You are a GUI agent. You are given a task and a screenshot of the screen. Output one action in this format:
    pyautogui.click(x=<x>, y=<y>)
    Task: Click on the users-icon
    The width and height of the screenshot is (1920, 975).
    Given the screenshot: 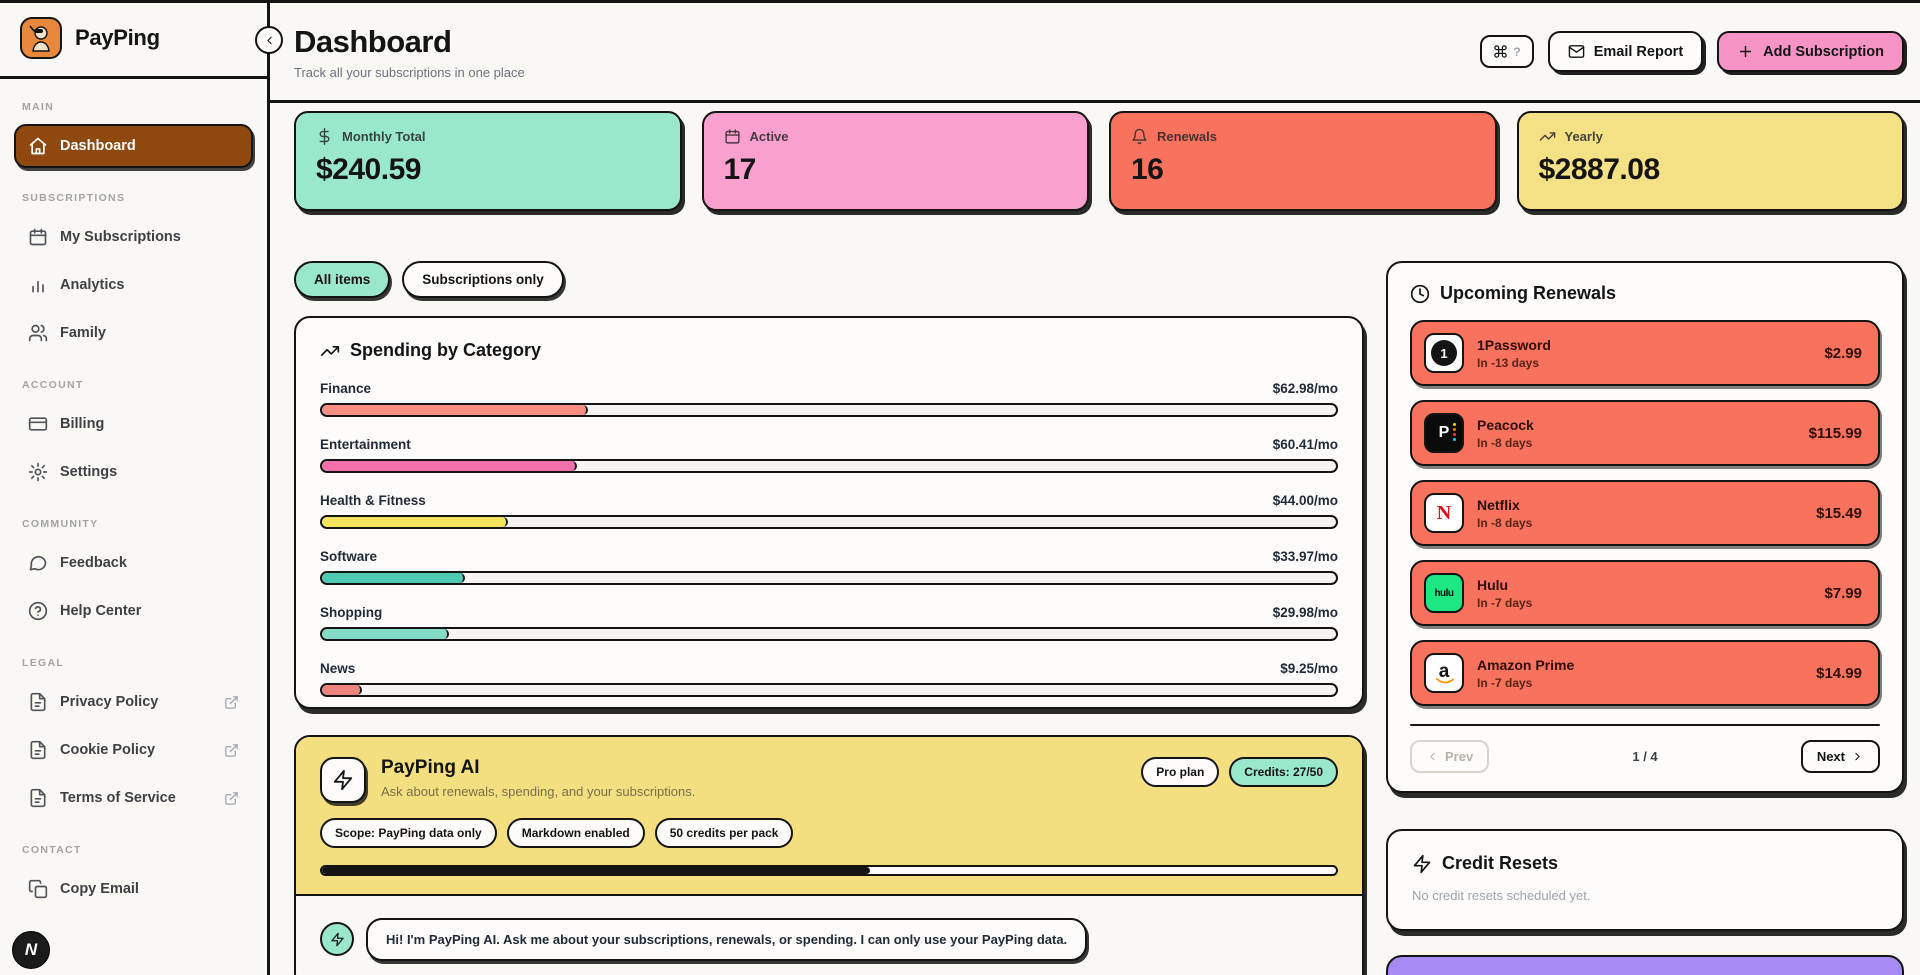 What is the action you would take?
    pyautogui.click(x=38, y=333)
    